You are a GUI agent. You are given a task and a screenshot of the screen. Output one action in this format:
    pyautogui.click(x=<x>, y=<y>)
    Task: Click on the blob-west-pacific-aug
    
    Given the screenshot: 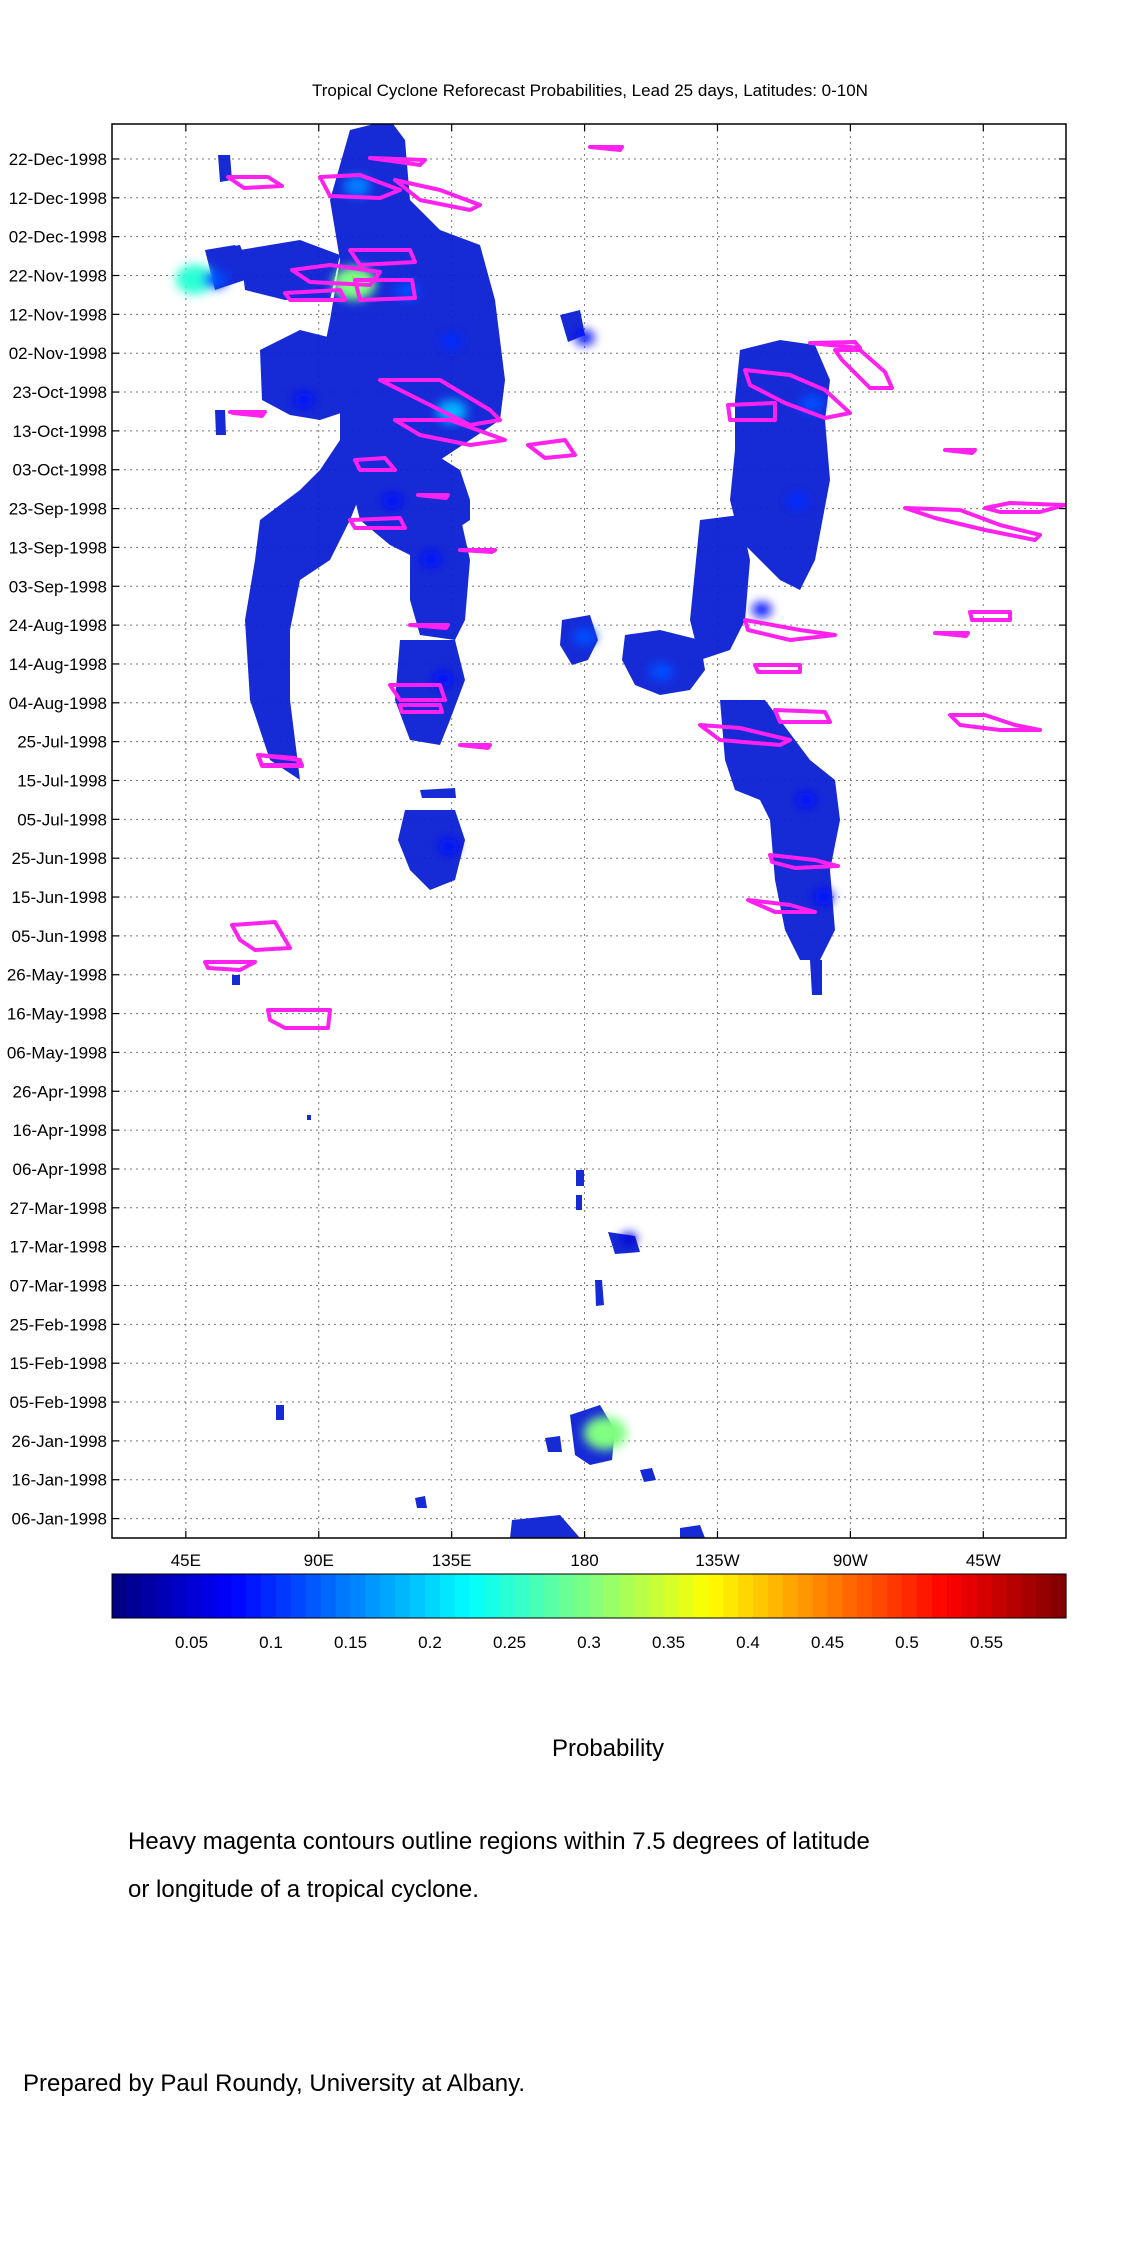 What is the action you would take?
    pyautogui.click(x=440, y=577)
    